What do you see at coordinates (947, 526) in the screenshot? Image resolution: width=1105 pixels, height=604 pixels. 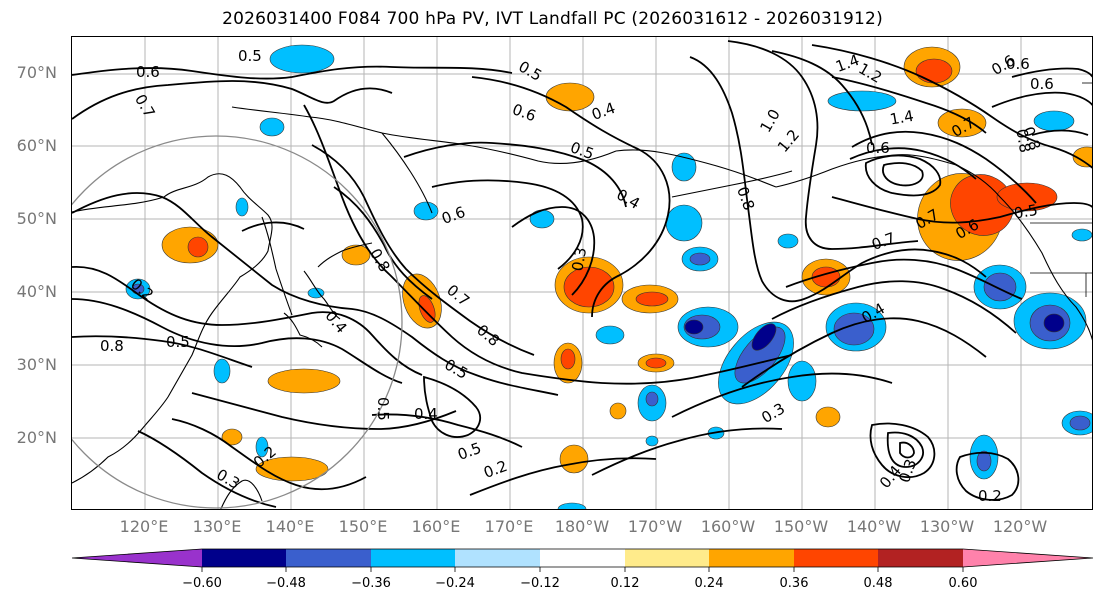 I see `lon-label: 130°W` at bounding box center [947, 526].